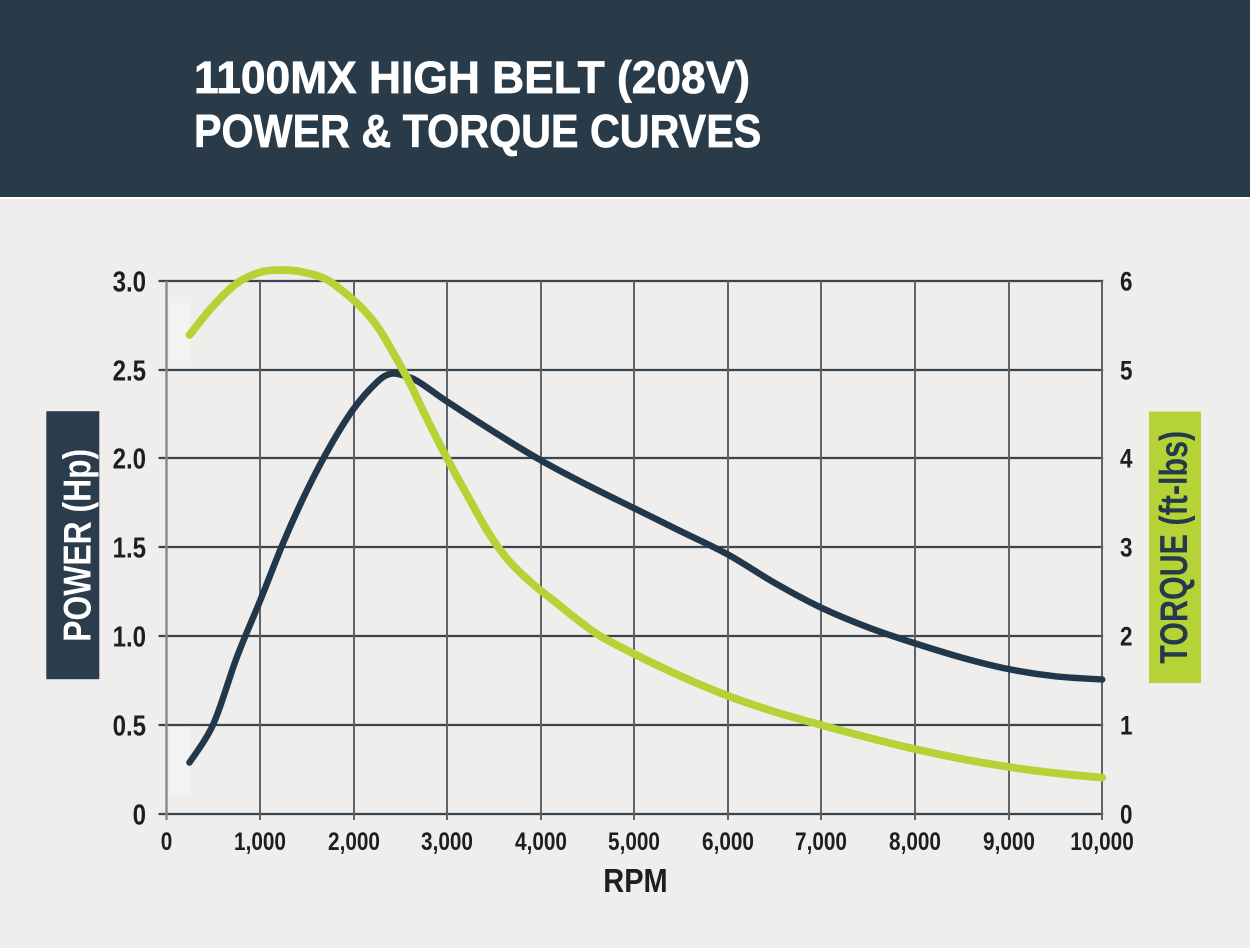 The height and width of the screenshot is (948, 1250). Describe the element at coordinates (1126, 459) in the screenshot. I see `svg-text: 4` at that location.